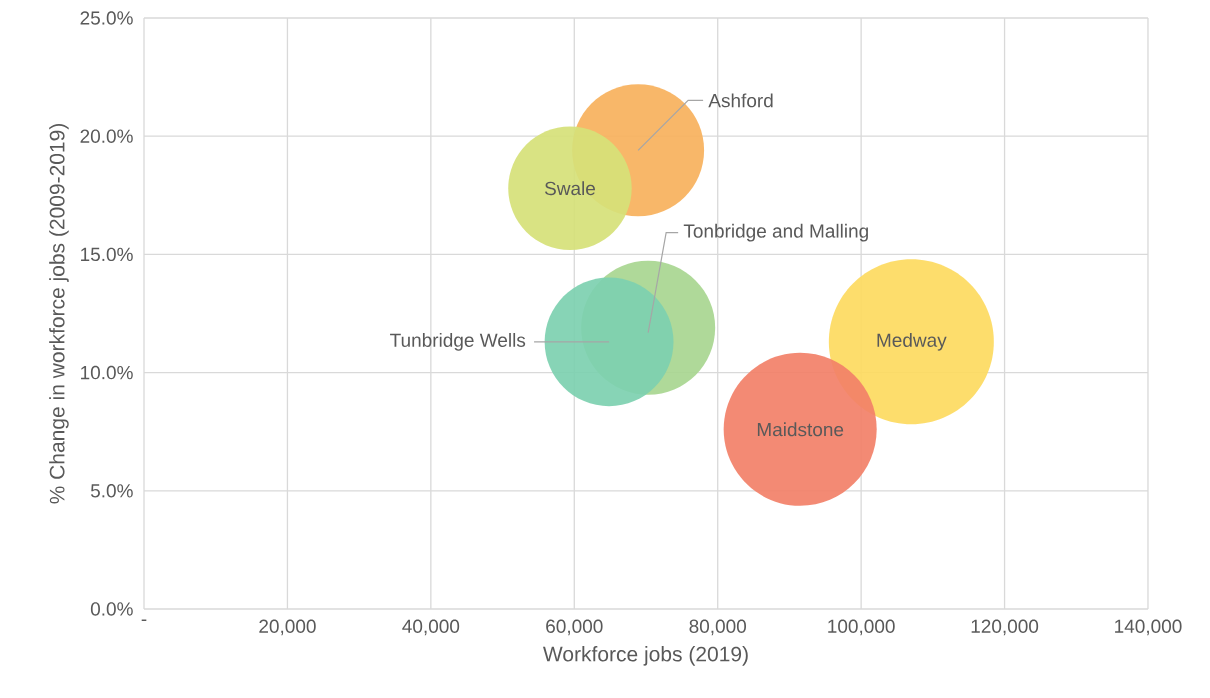  Describe the element at coordinates (106, 136) in the screenshot. I see `y-tick-label: 20.0%` at that location.